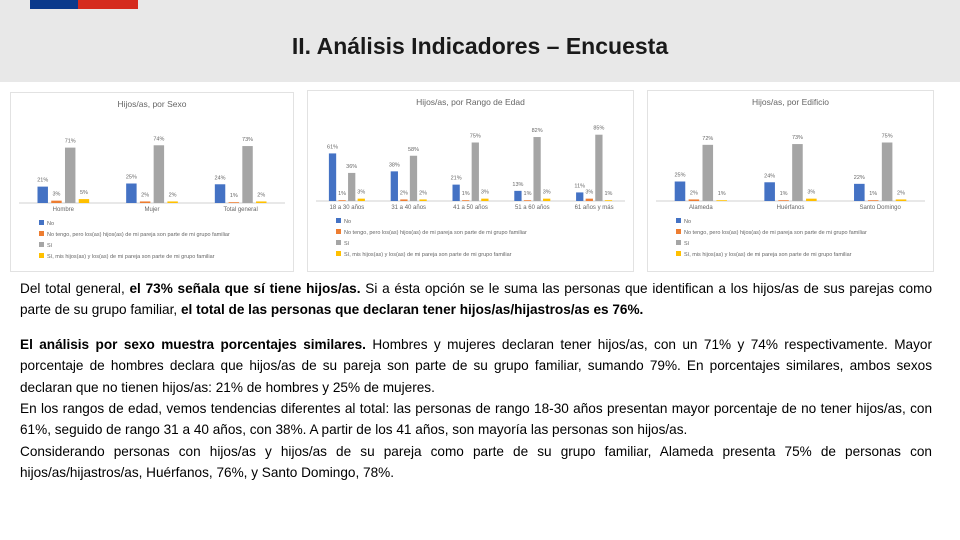  What do you see at coordinates (152, 104) in the screenshot?
I see `chart-title: Hijos/as, por Sexo` at bounding box center [152, 104].